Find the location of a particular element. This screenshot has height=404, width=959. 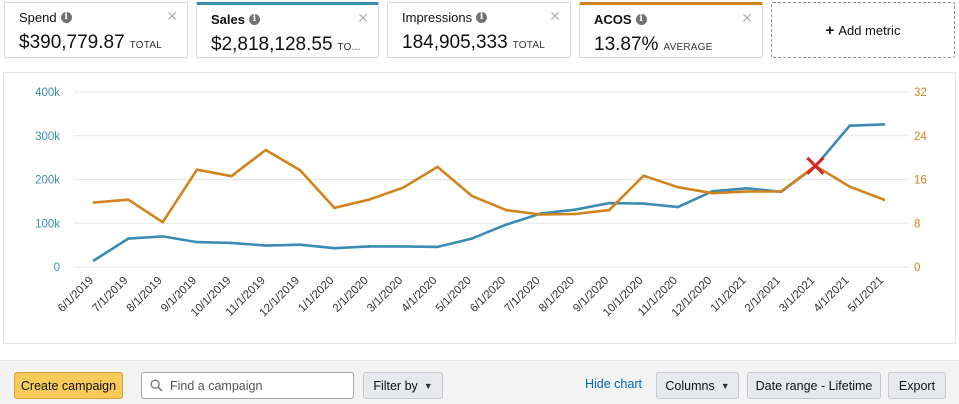

x-tick-label: 7/1/2019 is located at coordinates (110, 295).